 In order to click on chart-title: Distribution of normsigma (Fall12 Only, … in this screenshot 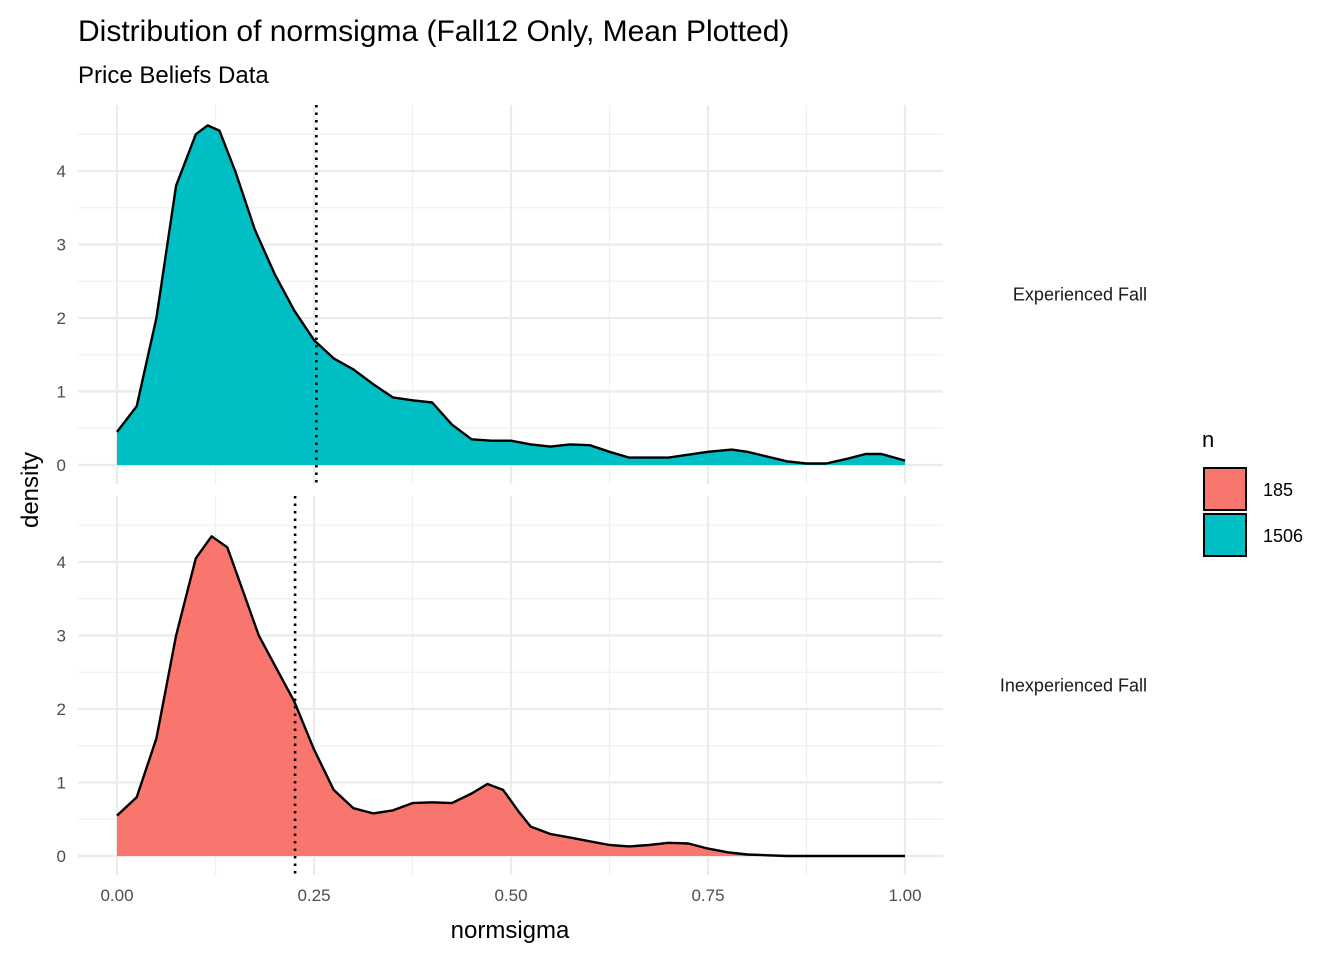, I will do `click(433, 31)`.